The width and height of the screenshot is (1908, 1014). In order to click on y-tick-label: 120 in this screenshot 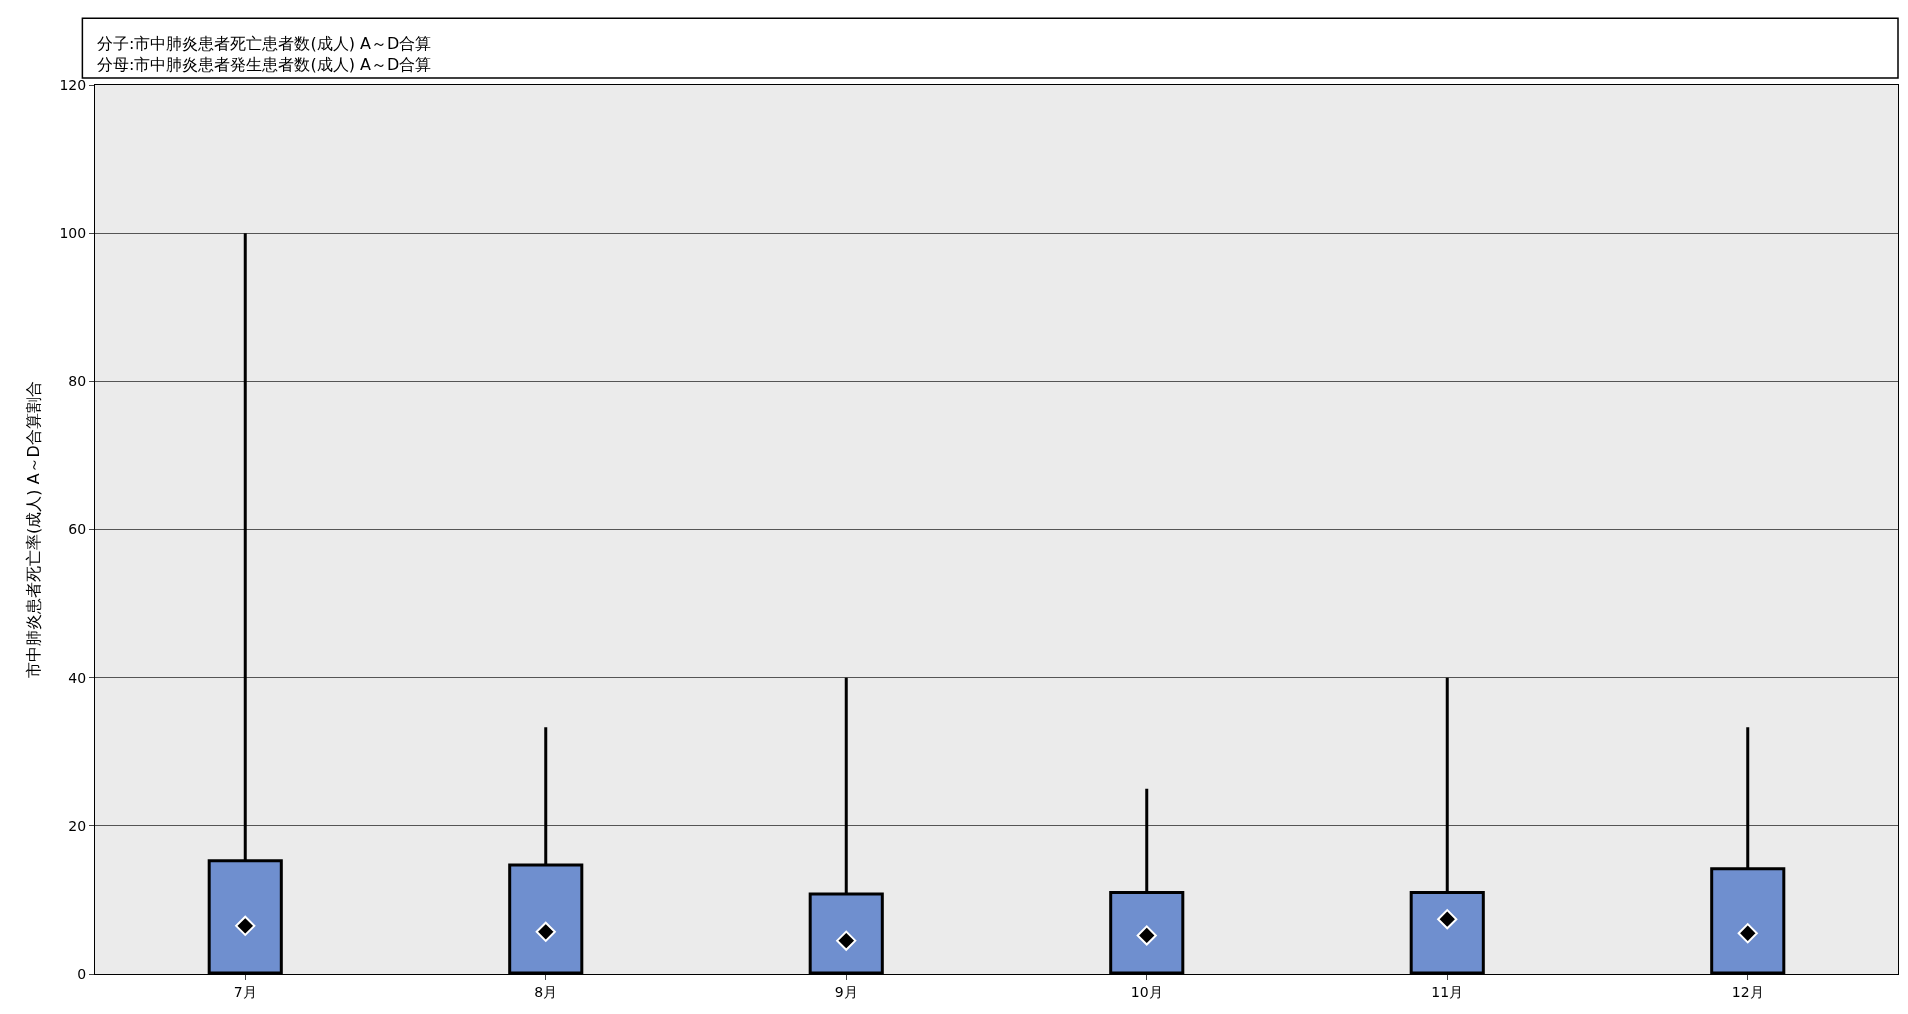, I will do `click(73, 84)`.